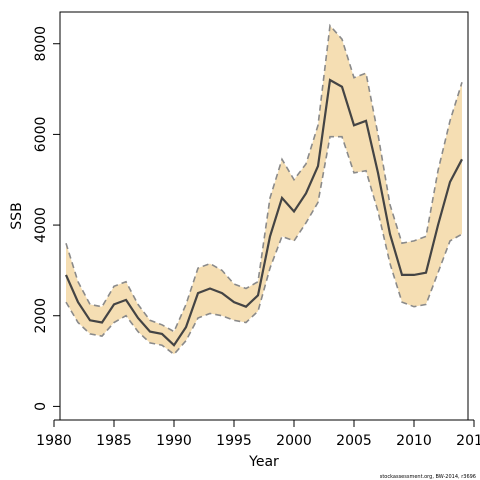 Image resolution: width=480 pixels, height=480 pixels. What do you see at coordinates (234, 441) in the screenshot?
I see `x-tick-label-1995: 1995` at bounding box center [234, 441].